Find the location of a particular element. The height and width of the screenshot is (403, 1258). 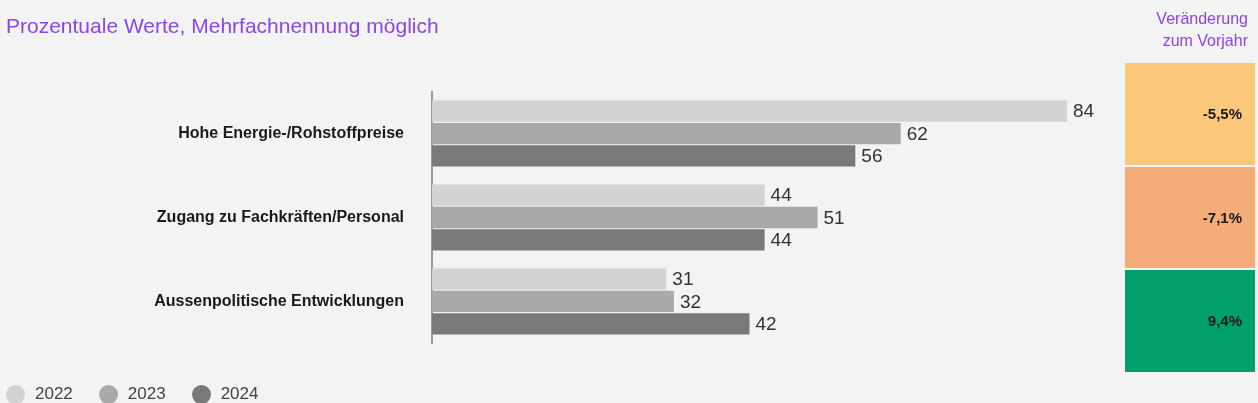

text: 9,4% is located at coordinates (1224, 321).